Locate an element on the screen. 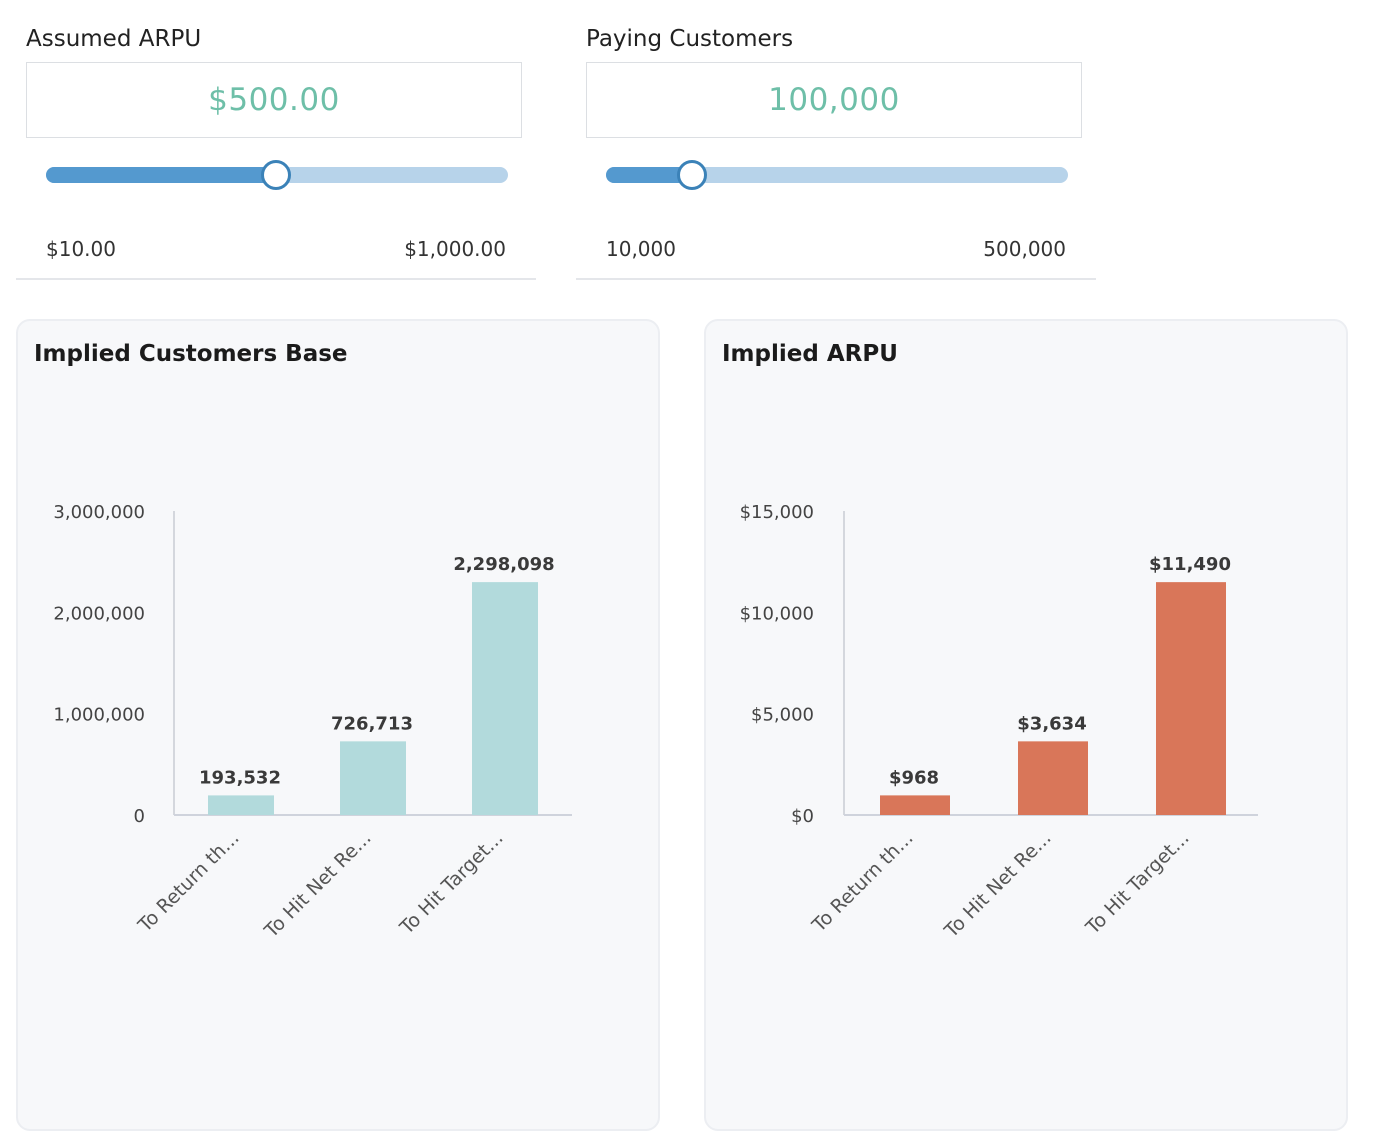  customers-base-data-label: 726,713 is located at coordinates (372, 723).